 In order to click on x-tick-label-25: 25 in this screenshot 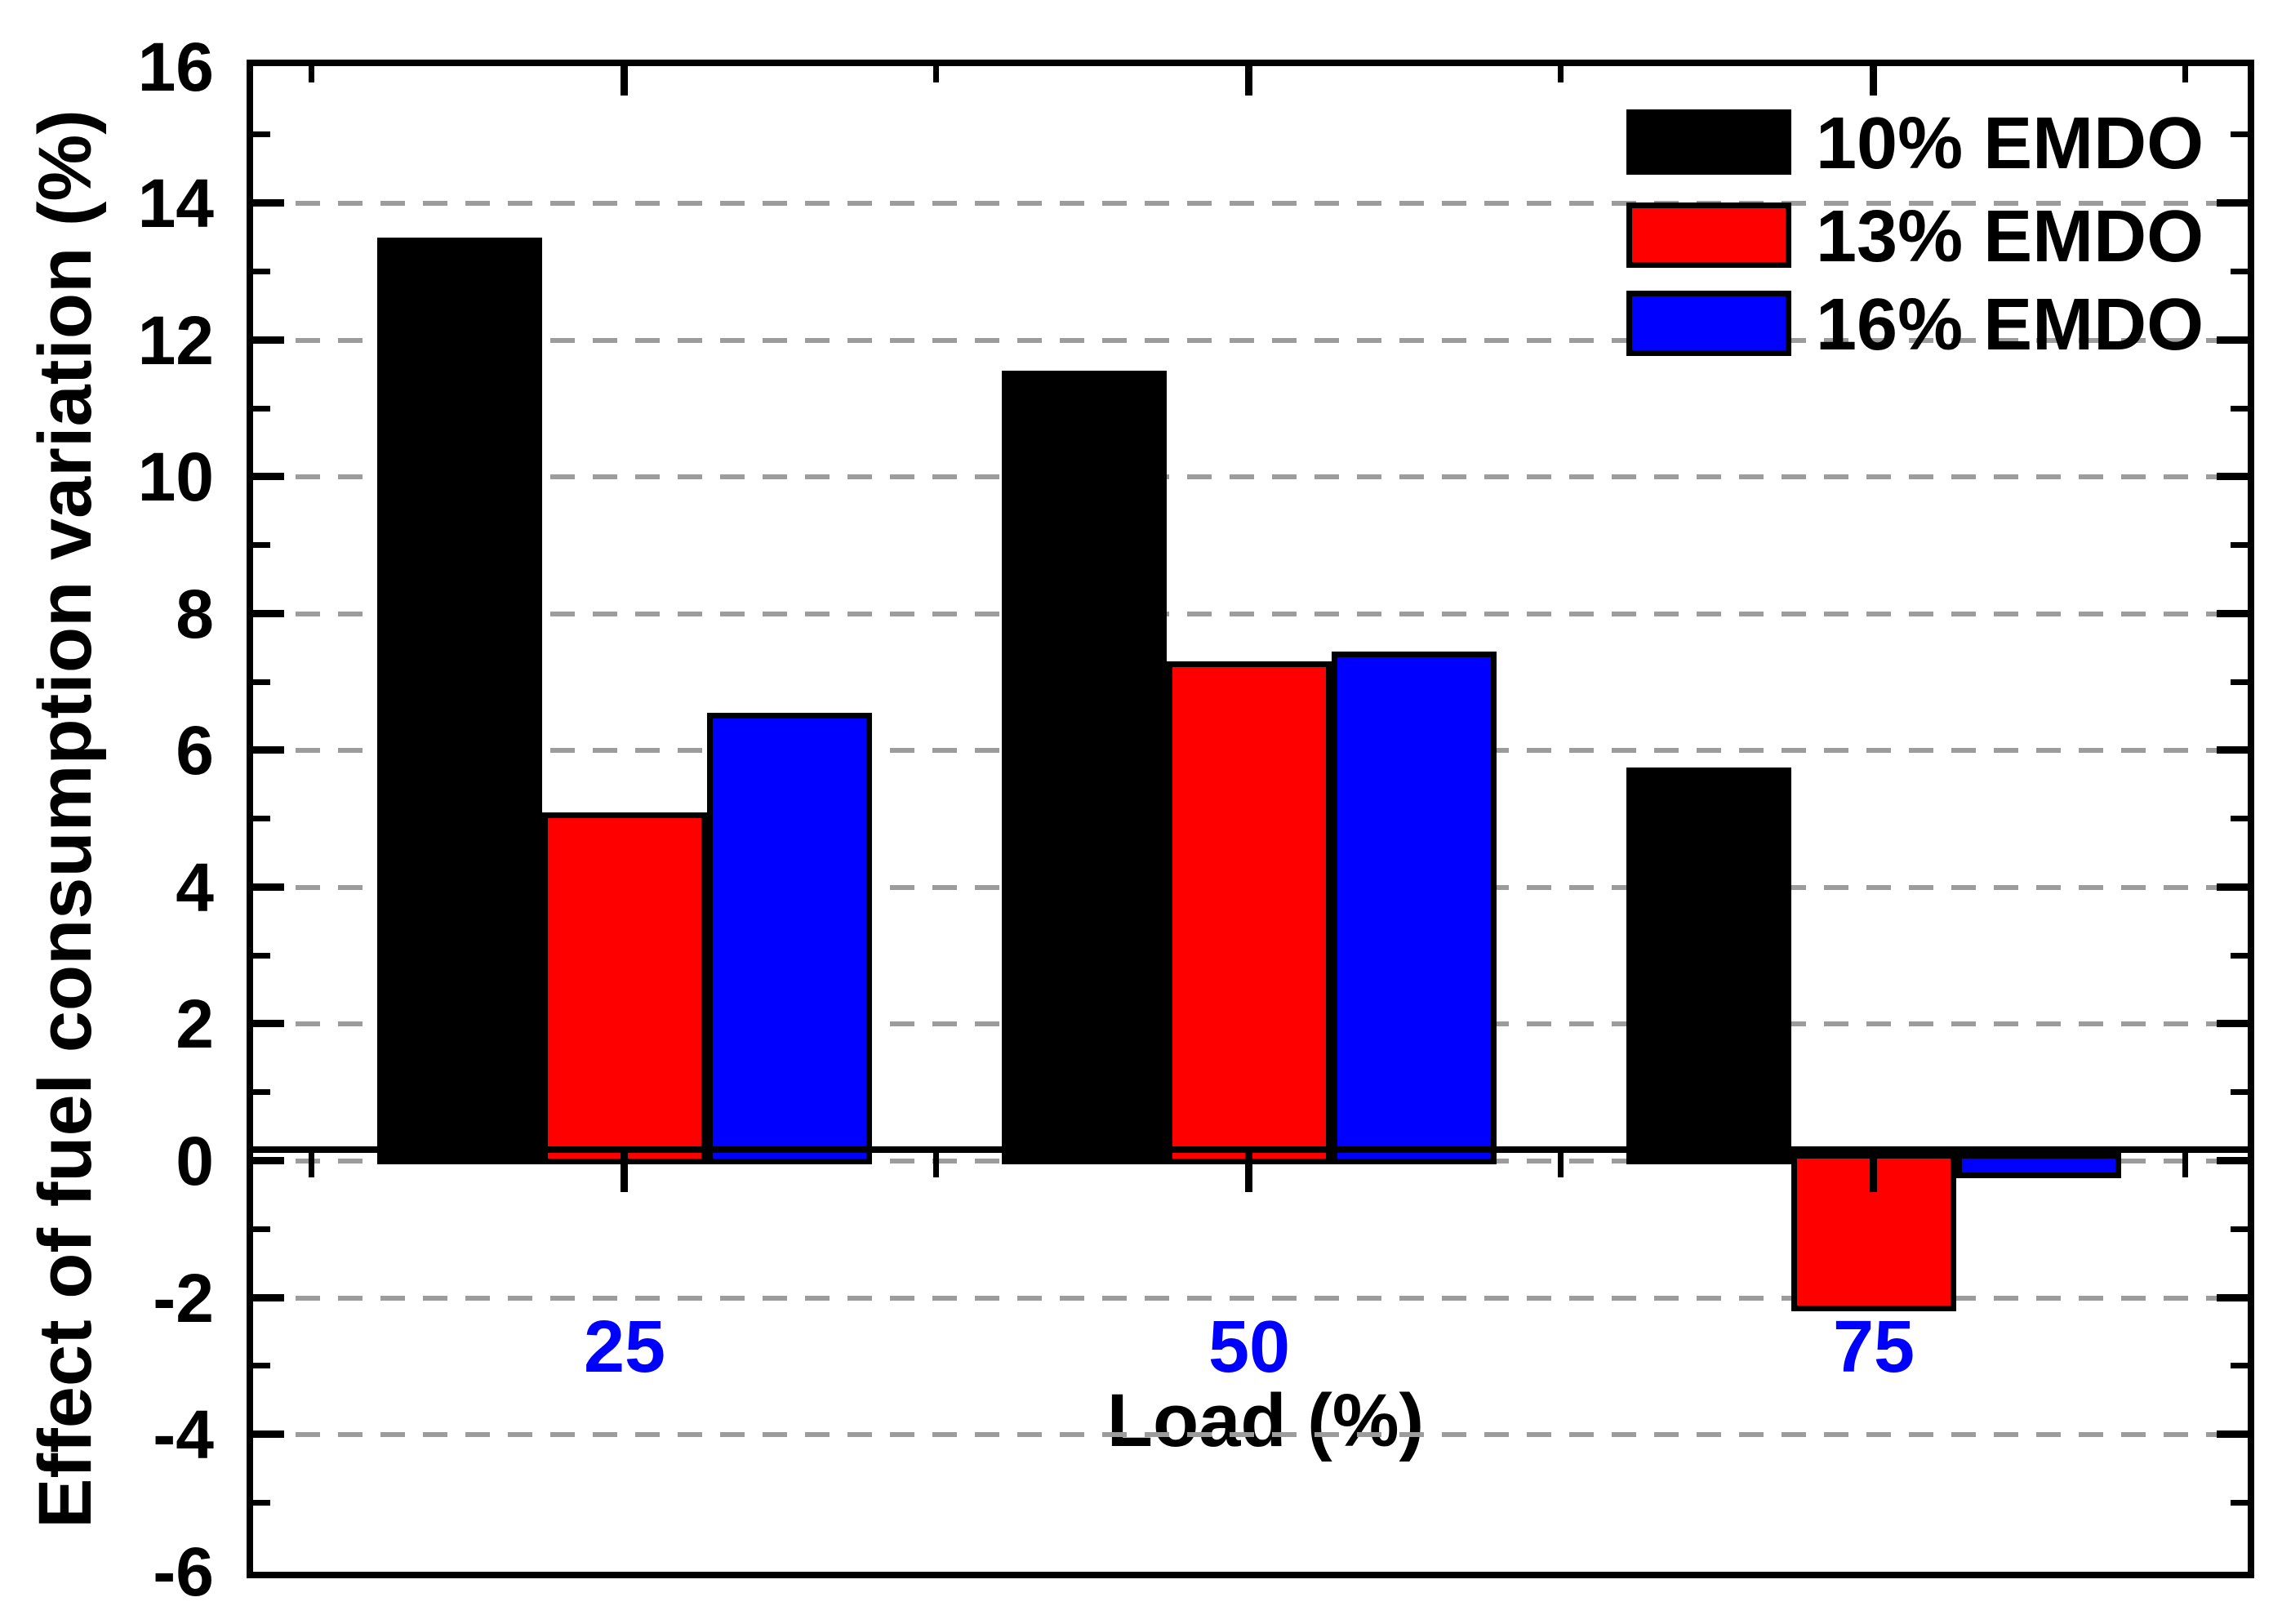, I will do `click(624, 1347)`.